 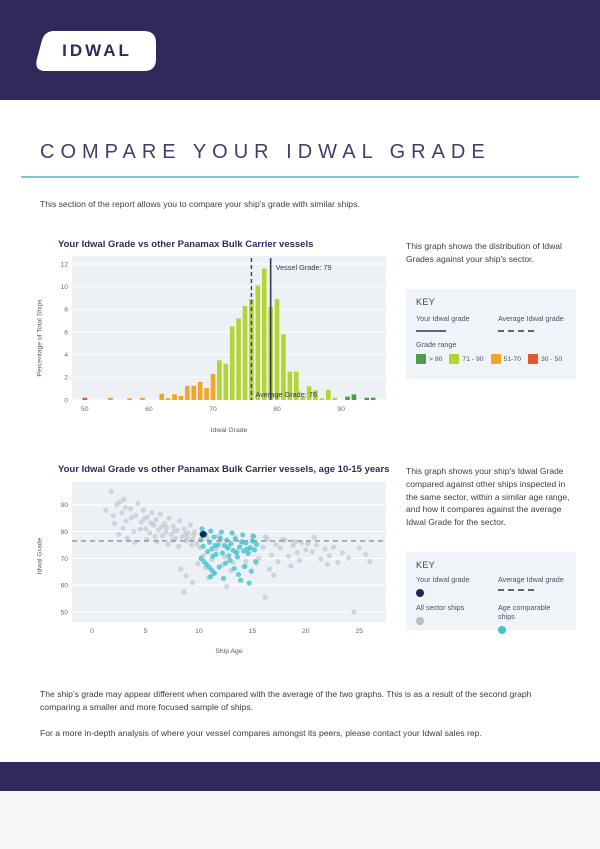 What do you see at coordinates (306, 631) in the screenshot?
I see `x-tick-label: 20` at bounding box center [306, 631].